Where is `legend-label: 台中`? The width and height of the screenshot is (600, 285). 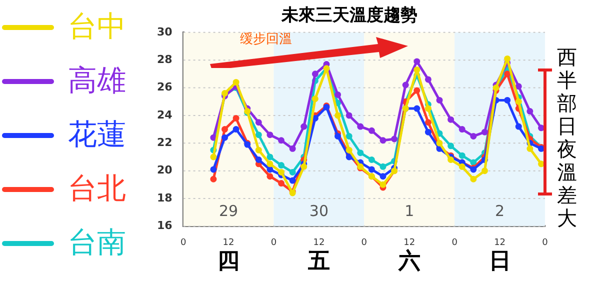 legend-label: 台中 is located at coordinates (97, 26).